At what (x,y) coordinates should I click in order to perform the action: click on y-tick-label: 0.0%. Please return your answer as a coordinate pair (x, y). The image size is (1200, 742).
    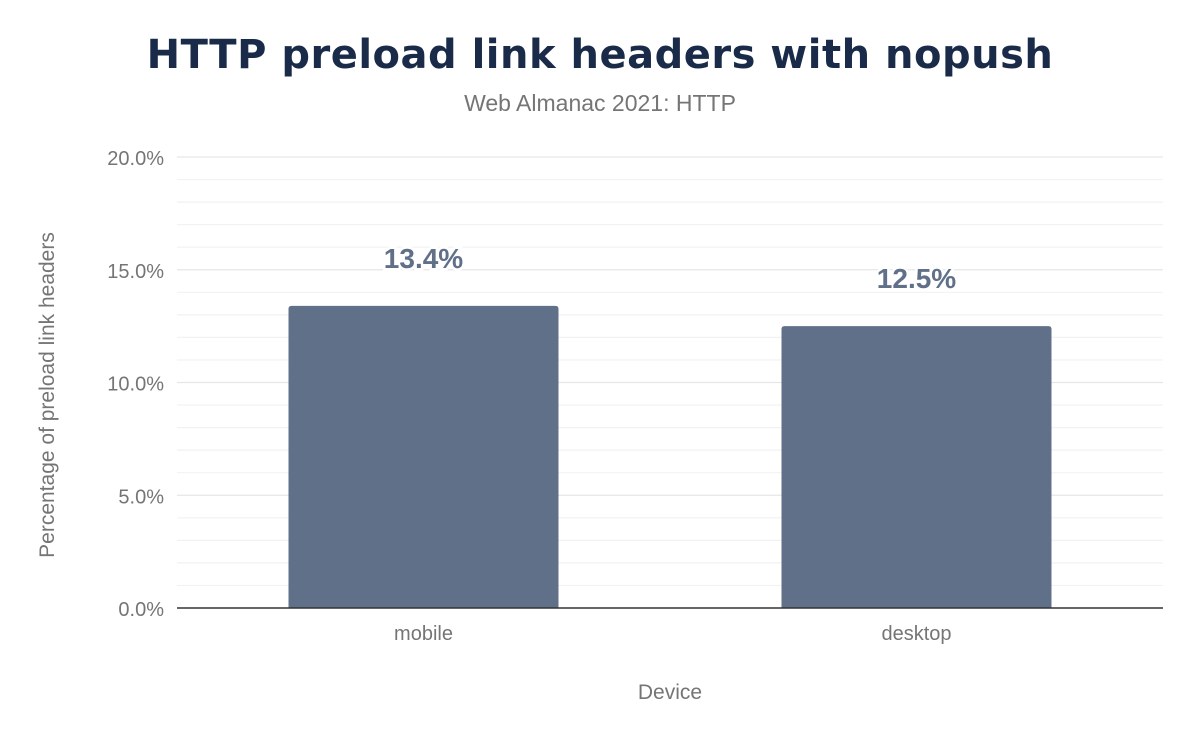
    Looking at the image, I should click on (141, 610).